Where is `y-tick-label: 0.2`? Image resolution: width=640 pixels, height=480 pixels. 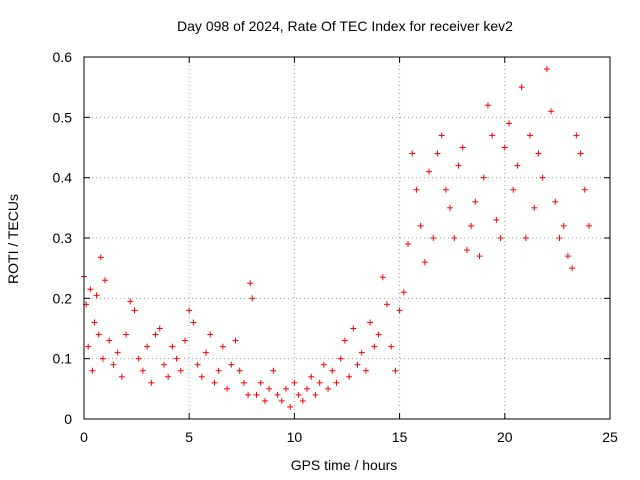
y-tick-label: 0.2 is located at coordinates (63, 298).